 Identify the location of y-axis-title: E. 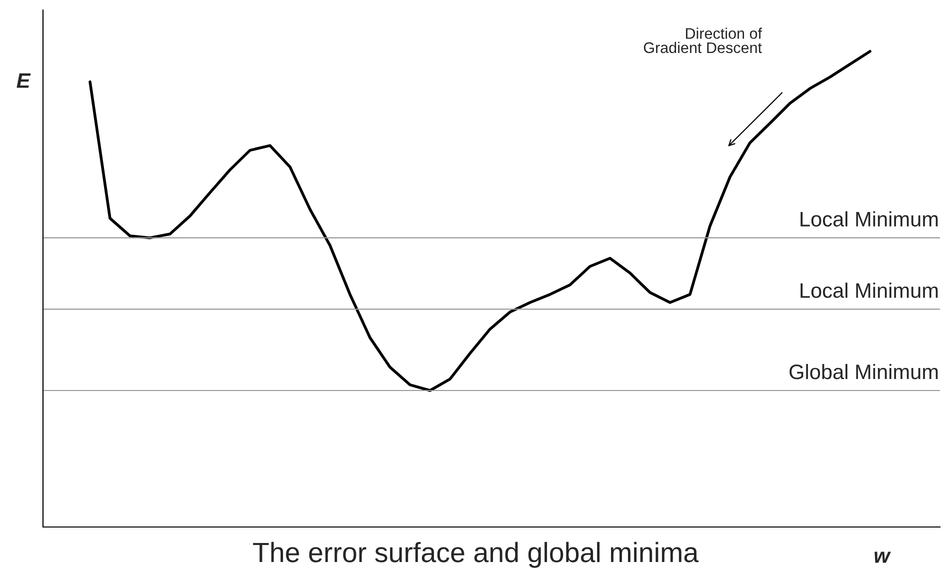
(23, 80).